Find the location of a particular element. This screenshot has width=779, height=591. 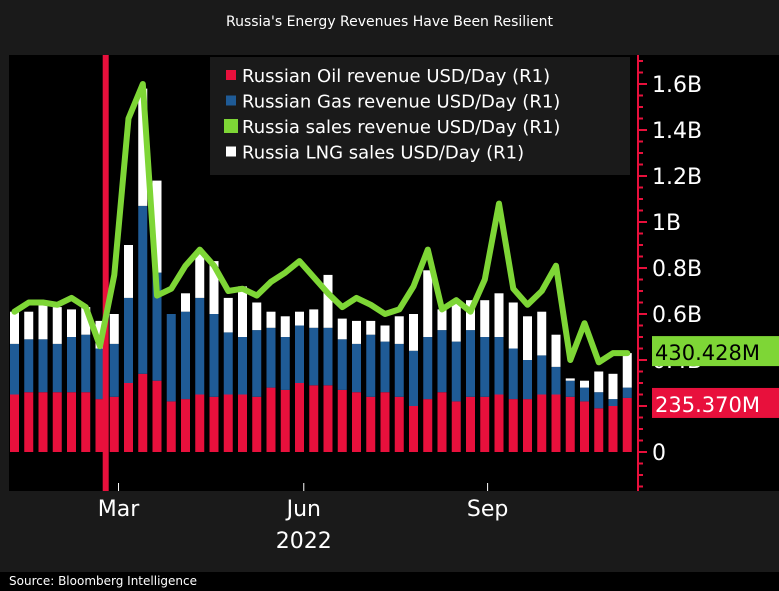

y-tick-label: 0 is located at coordinates (659, 453).